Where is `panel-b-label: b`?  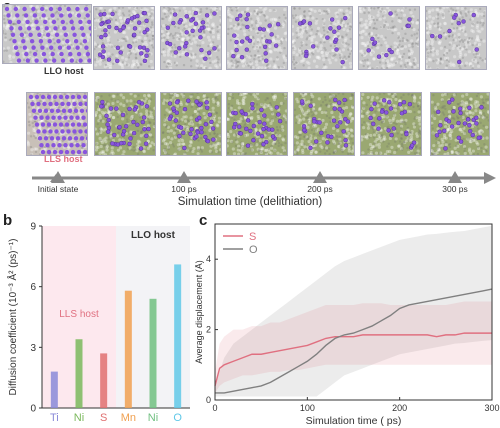
panel-b-label: b is located at coordinates (8, 220).